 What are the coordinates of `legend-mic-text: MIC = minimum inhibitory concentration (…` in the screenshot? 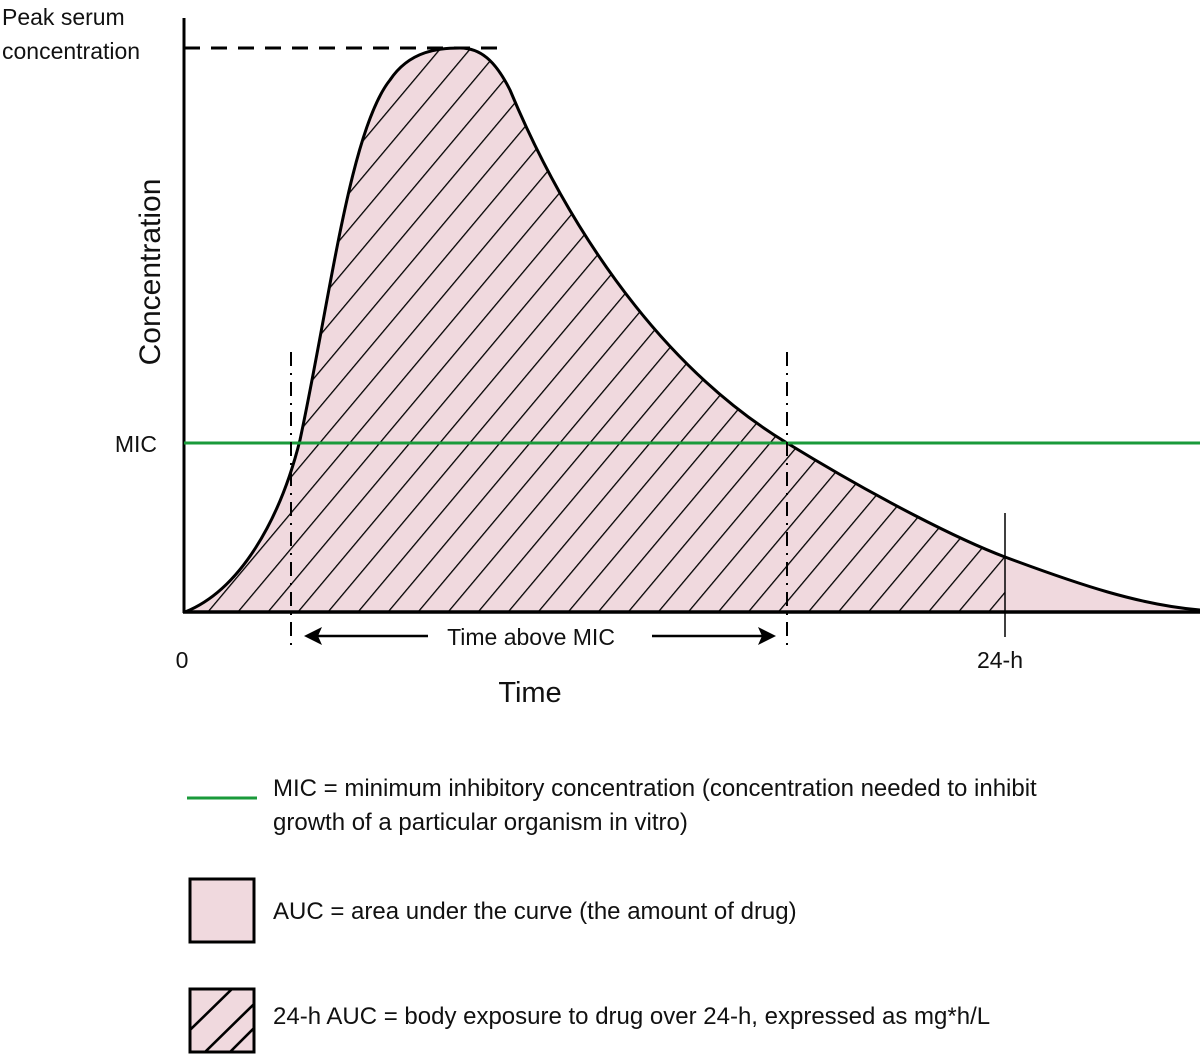 It's located at (655, 806).